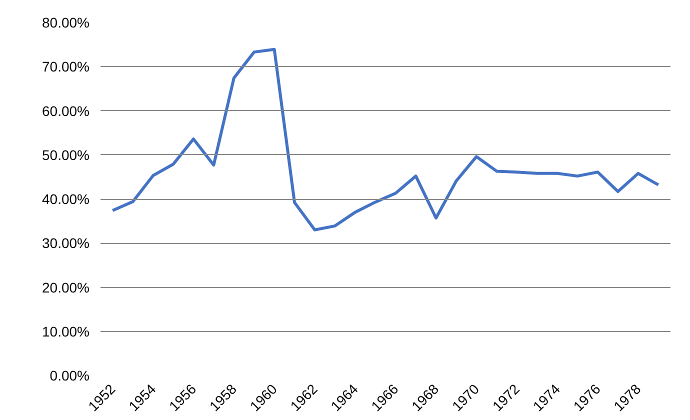 The image size is (690, 420). I want to click on y-tick-label: 10.00%, so click(66, 331).